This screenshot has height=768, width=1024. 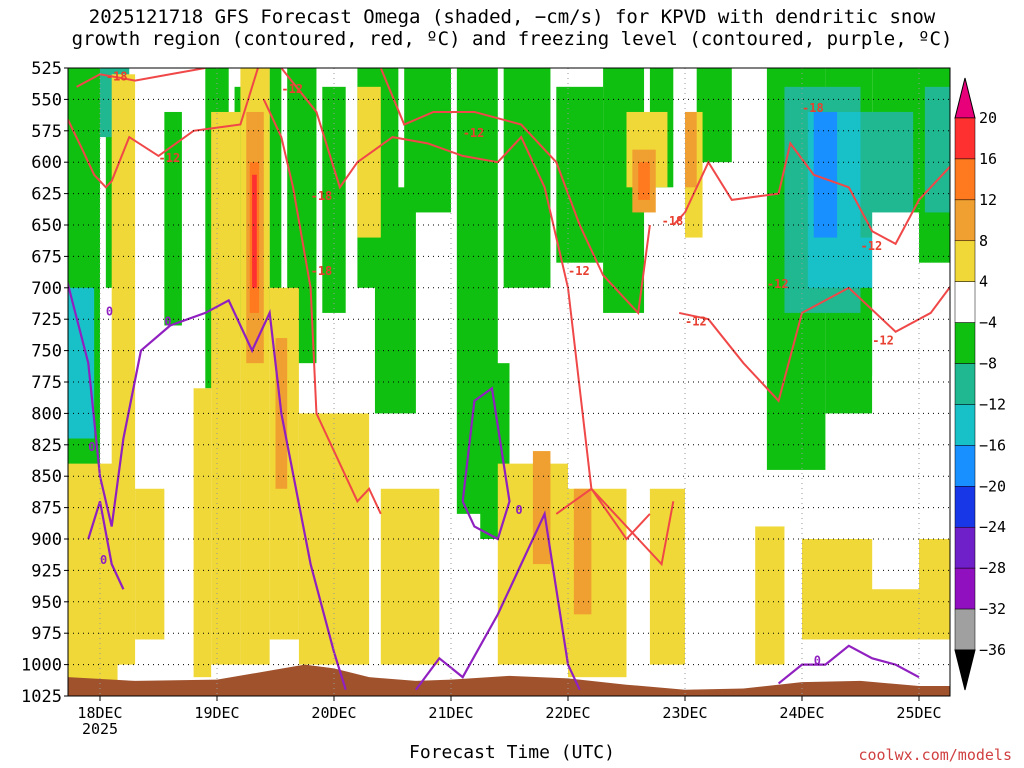 I want to click on y-tick-label: 725, so click(x=46, y=320).